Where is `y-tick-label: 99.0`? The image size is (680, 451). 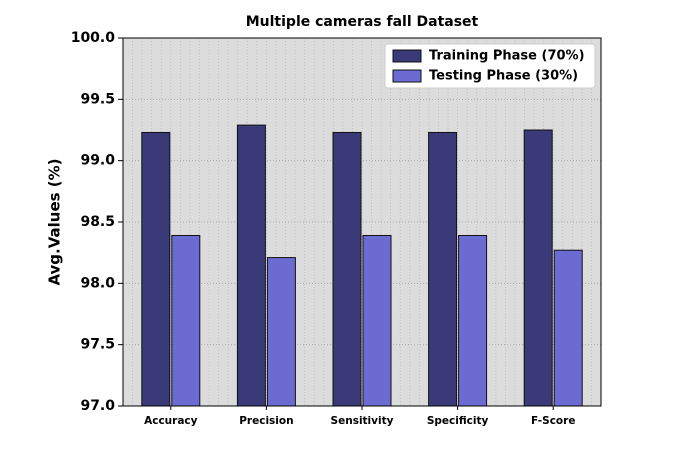
y-tick-label: 99.0 is located at coordinates (97, 161).